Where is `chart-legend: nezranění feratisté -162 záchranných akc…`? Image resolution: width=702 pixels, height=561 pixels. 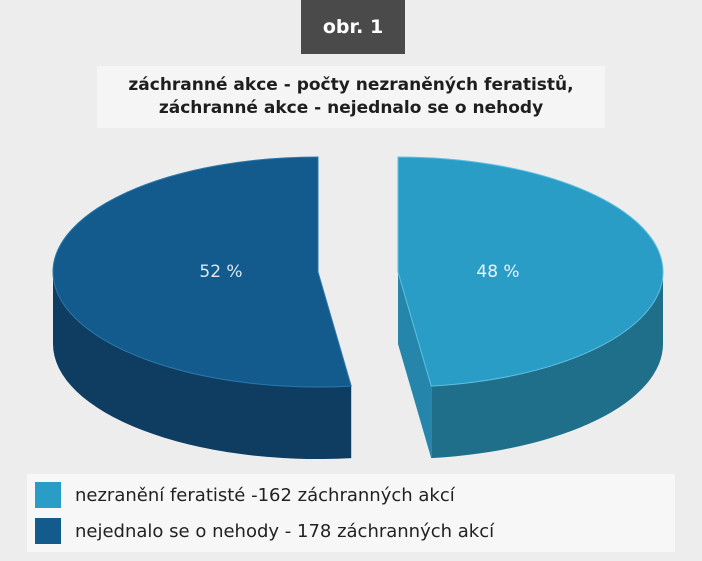
chart-legend: nezranění feratisté -162 záchranných akc… is located at coordinates (351, 513).